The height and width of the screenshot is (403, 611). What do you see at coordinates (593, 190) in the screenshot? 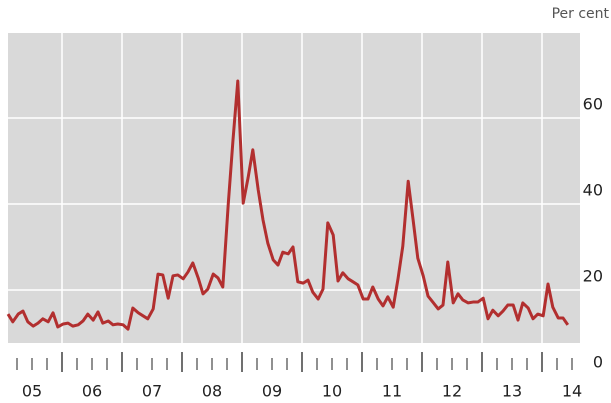
I see `y-tick-label: 40` at bounding box center [593, 190].